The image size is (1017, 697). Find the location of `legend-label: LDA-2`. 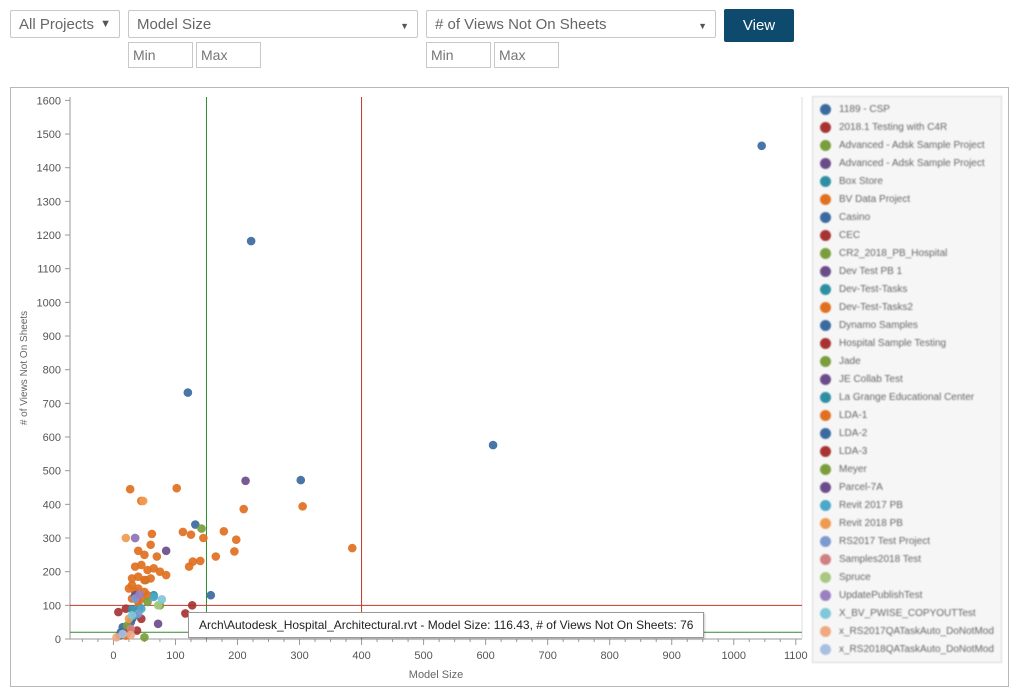

legend-label: LDA-2 is located at coordinates (853, 433).